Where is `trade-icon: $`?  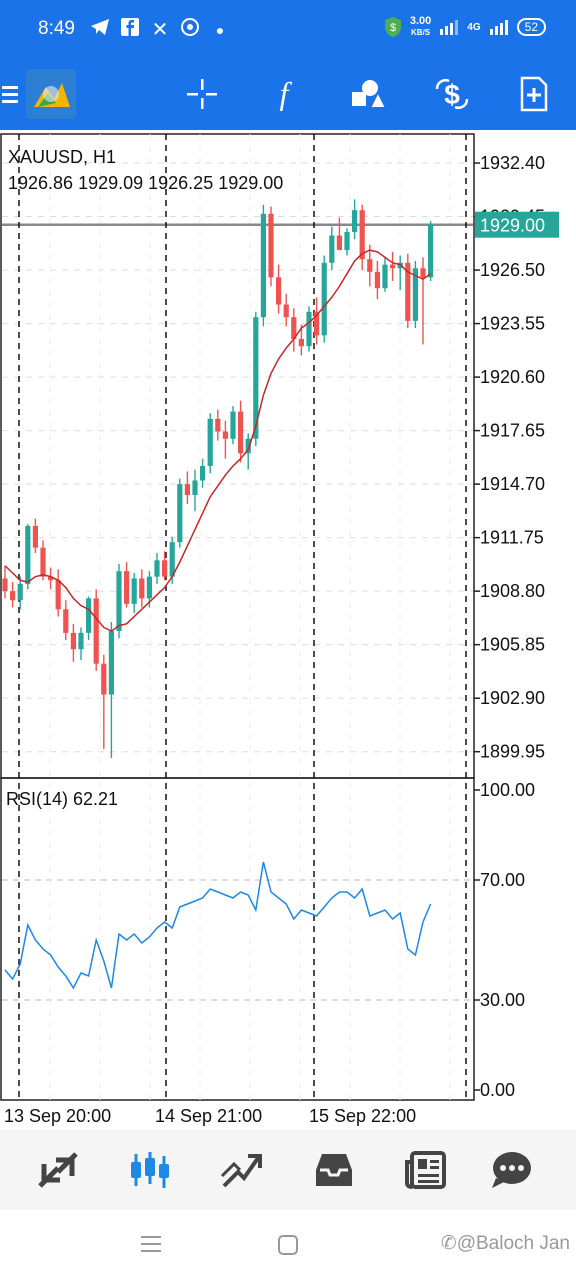 trade-icon: $ is located at coordinates (452, 94).